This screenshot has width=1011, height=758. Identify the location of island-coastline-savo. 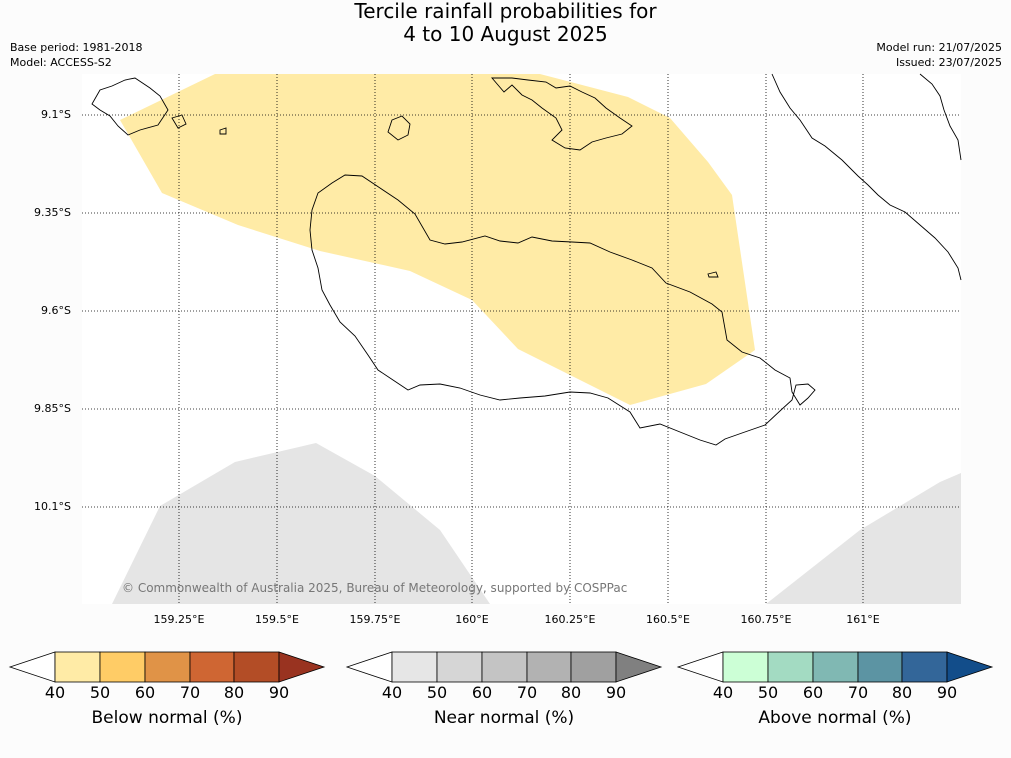
(399, 128).